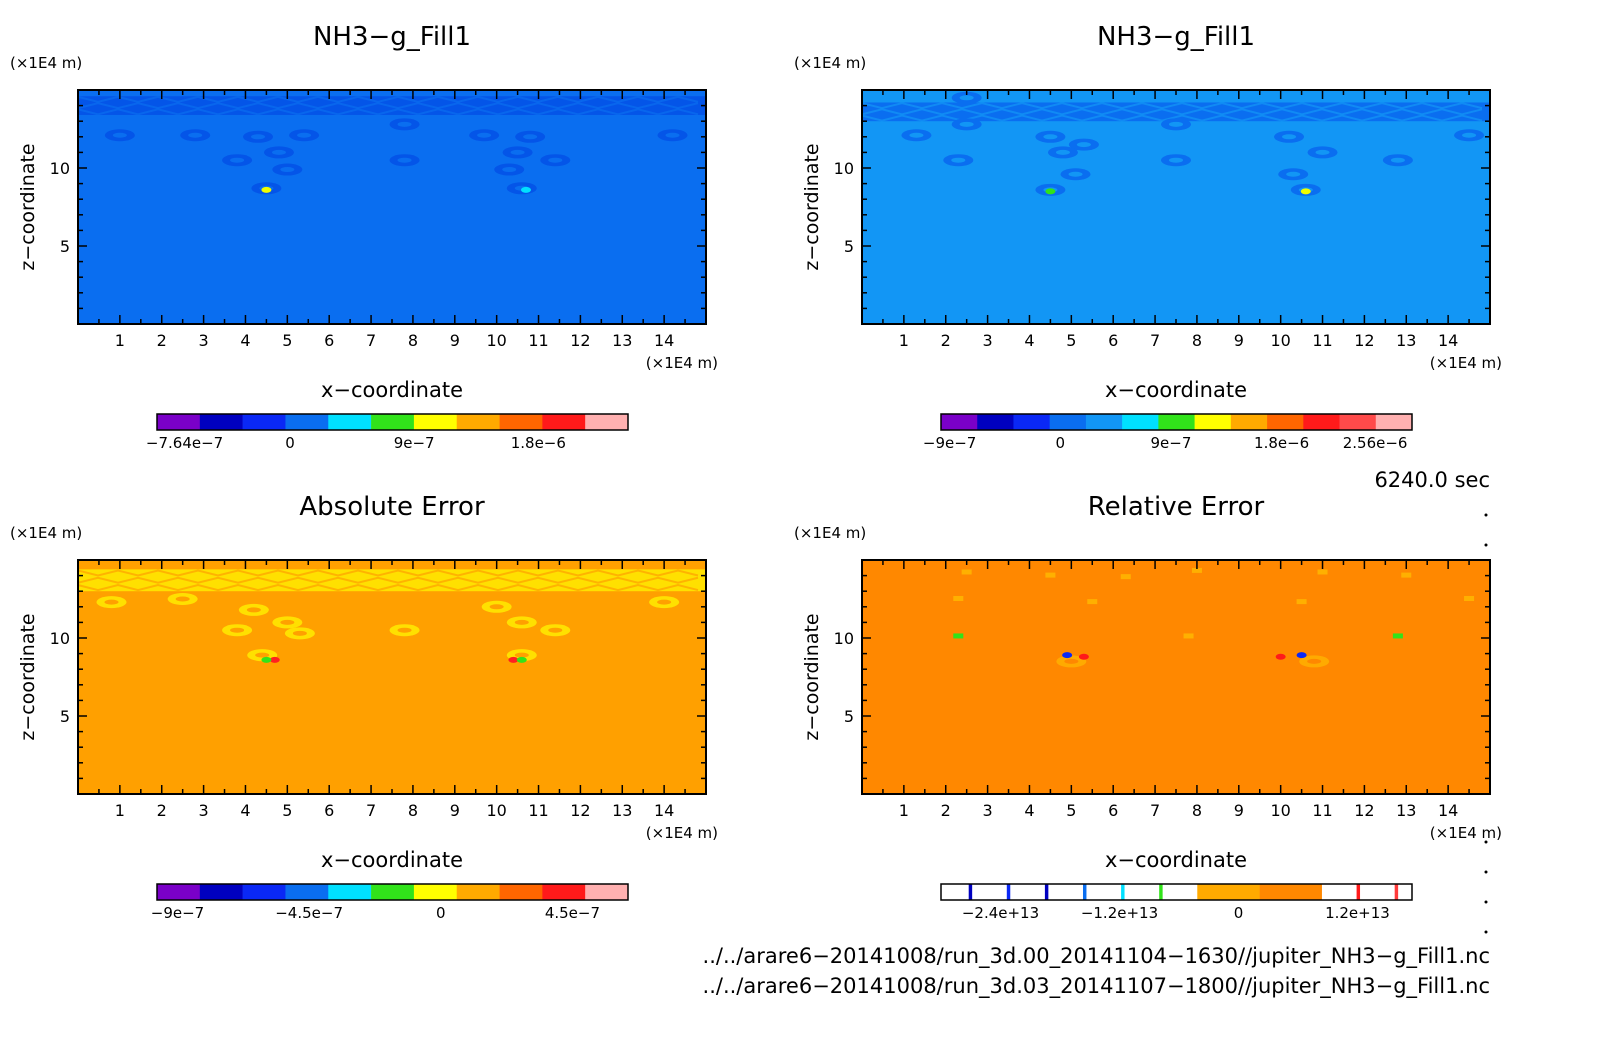  What do you see at coordinates (664, 810) in the screenshot?
I see `x-tick-label: 14` at bounding box center [664, 810].